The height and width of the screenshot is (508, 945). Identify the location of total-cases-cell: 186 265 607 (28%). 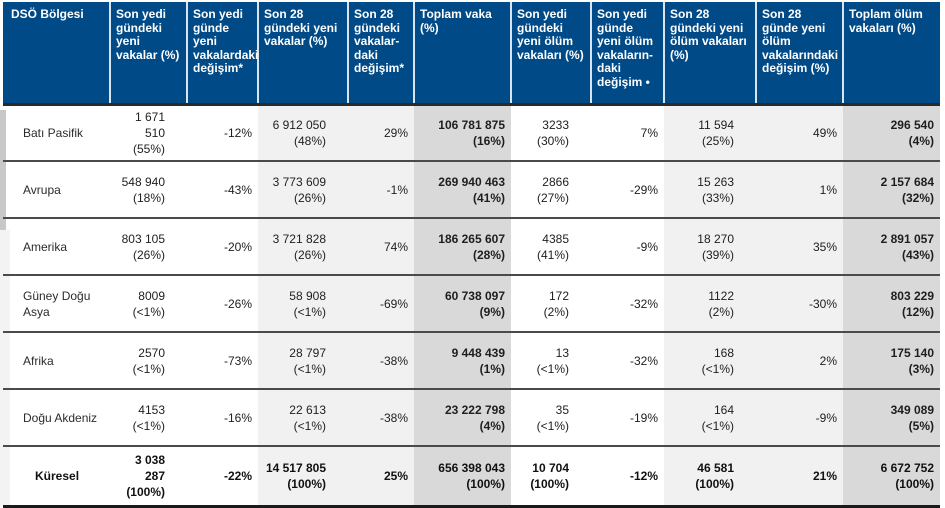
(462, 246).